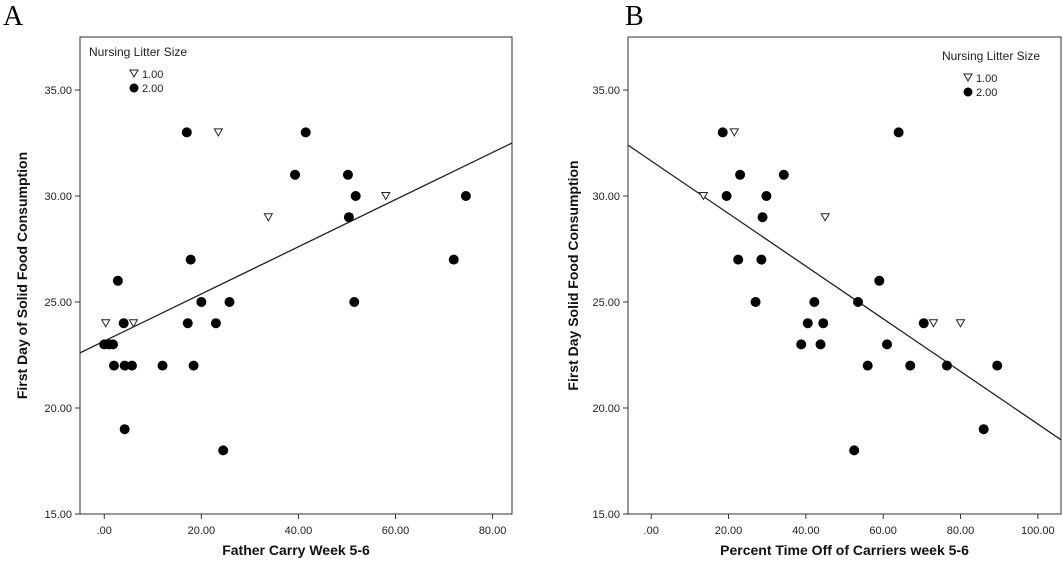  Describe the element at coordinates (13, 16) in the screenshot. I see `panel-letter: A` at that location.